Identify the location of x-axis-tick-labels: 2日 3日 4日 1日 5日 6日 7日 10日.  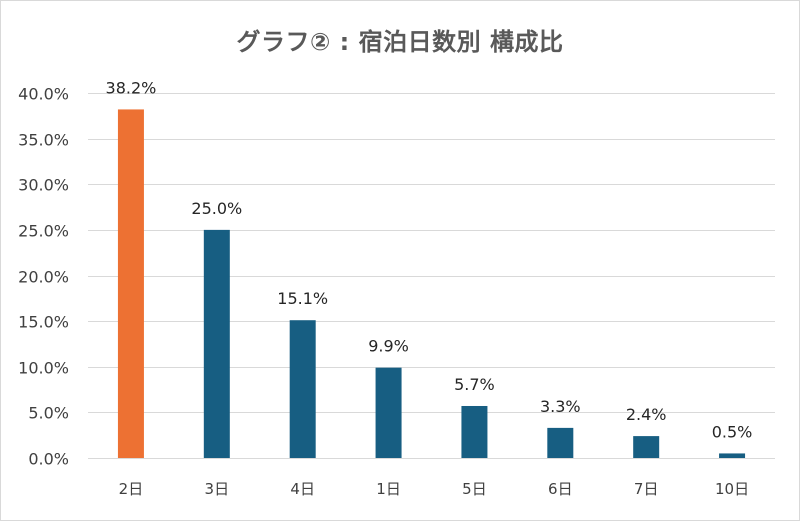
(434, 489).